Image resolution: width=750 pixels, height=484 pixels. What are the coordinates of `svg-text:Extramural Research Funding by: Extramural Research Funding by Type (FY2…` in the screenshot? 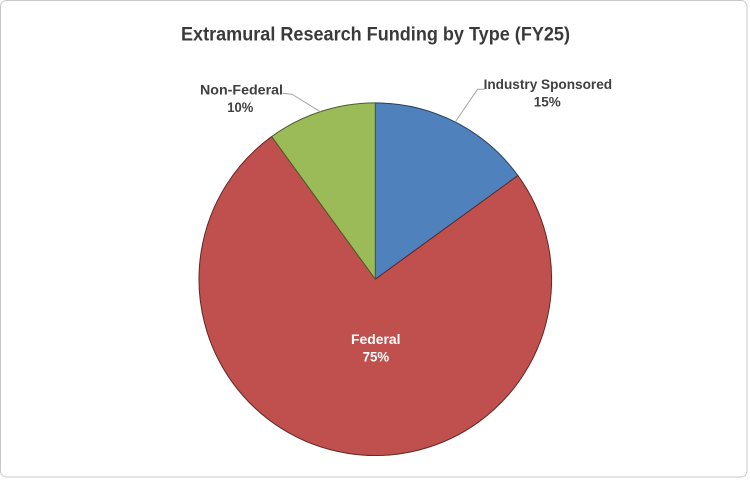 It's located at (375, 34).